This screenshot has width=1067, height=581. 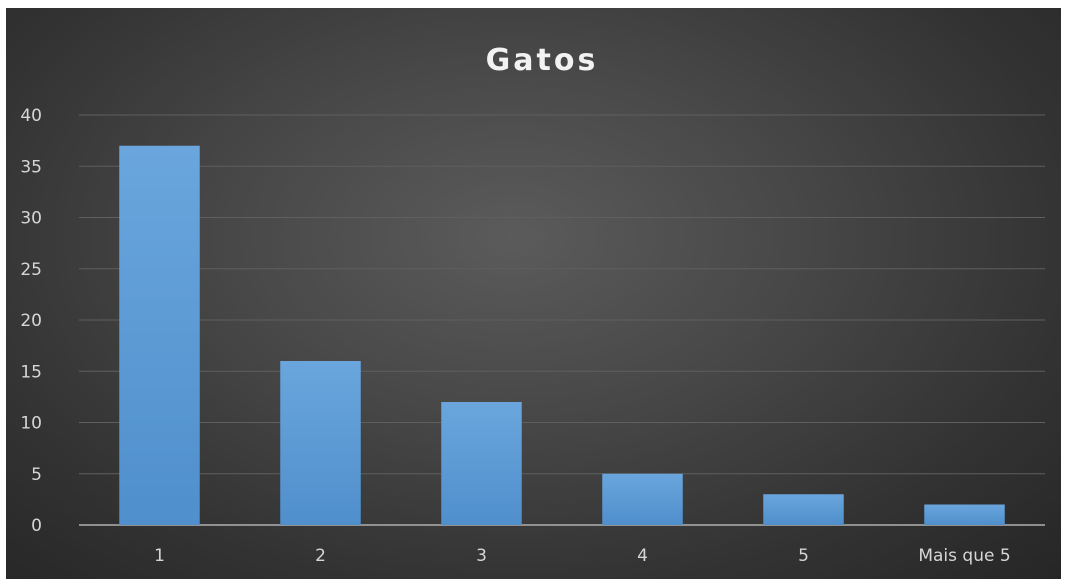 I want to click on y-tick-label: 0, so click(x=36, y=526).